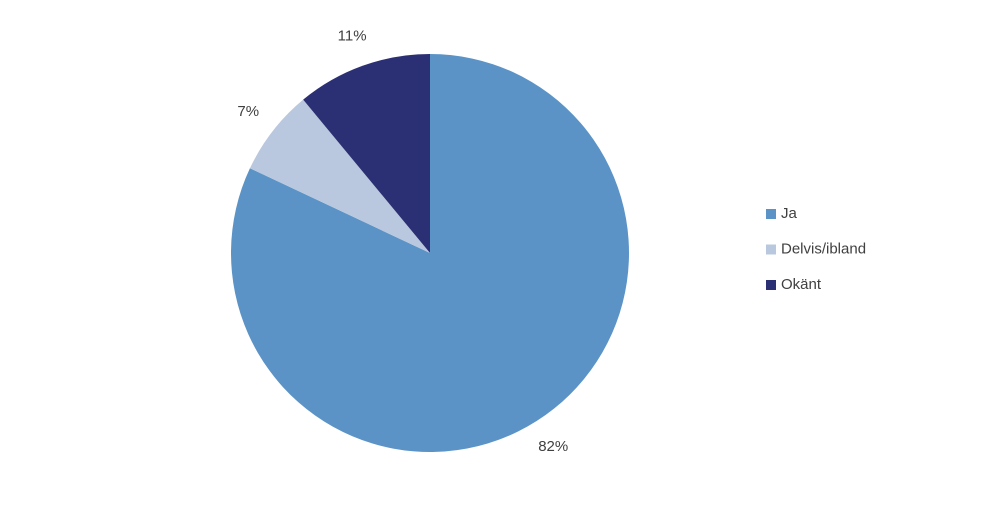 The image size is (1005, 506). I want to click on legend-label: Okänt, so click(801, 284).